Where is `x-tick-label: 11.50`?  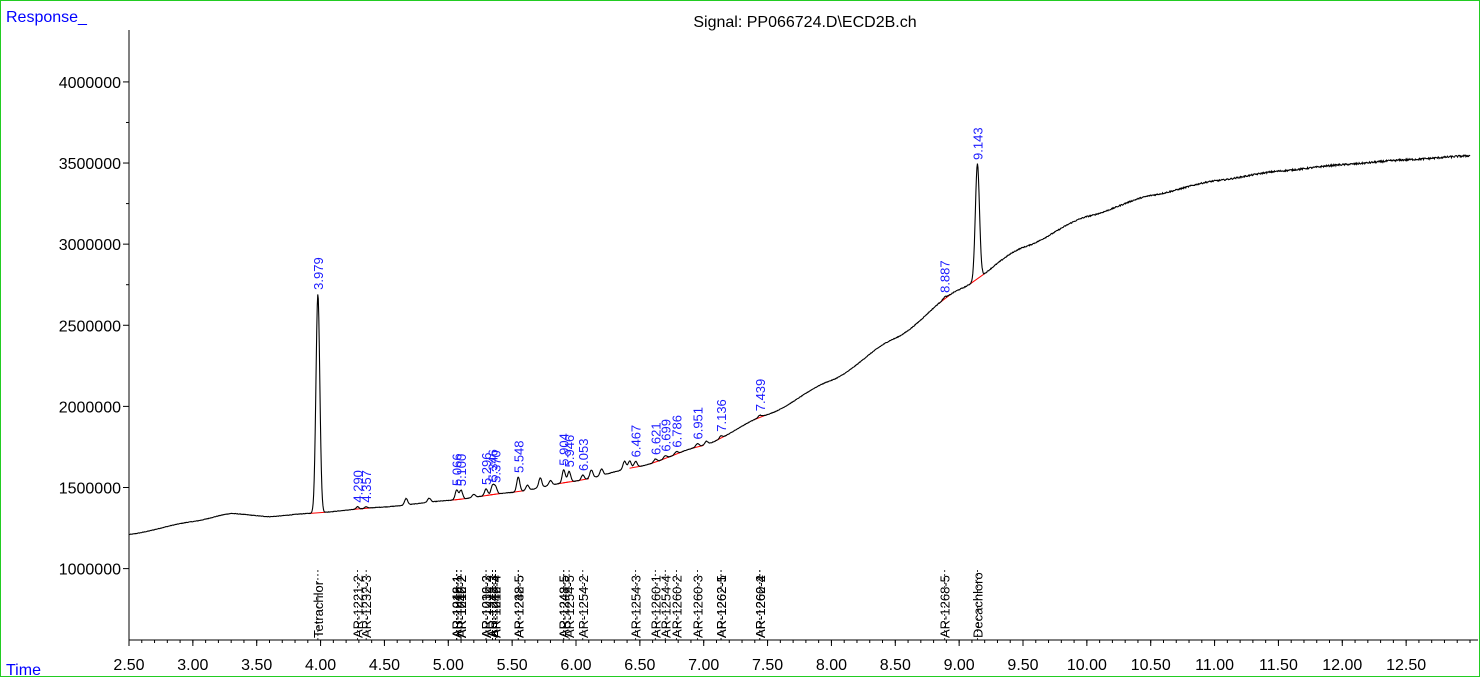 x-tick-label: 11.50 is located at coordinates (1278, 665).